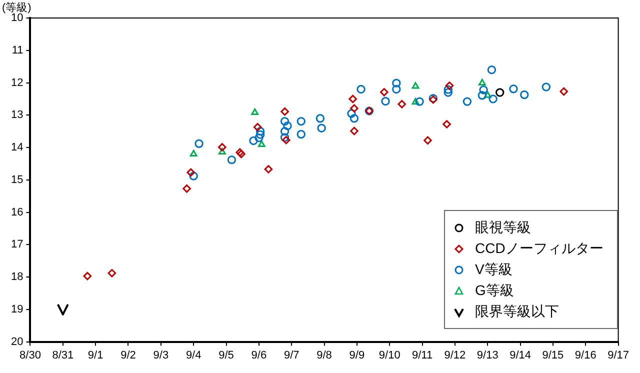 The height and width of the screenshot is (373, 640). What do you see at coordinates (226, 355) in the screenshot?
I see `x-tick-label: 9/5` at bounding box center [226, 355].